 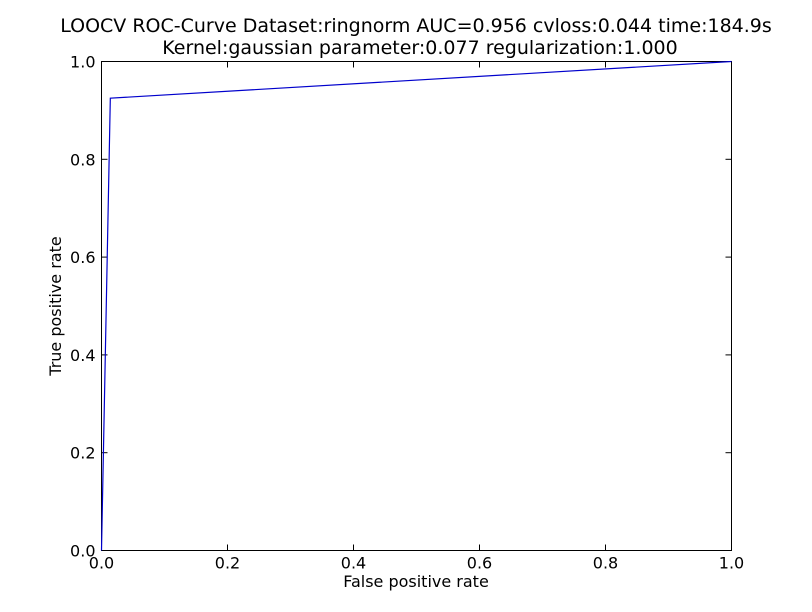 I want to click on y-axis-label: True positive rate, so click(x=55, y=306).